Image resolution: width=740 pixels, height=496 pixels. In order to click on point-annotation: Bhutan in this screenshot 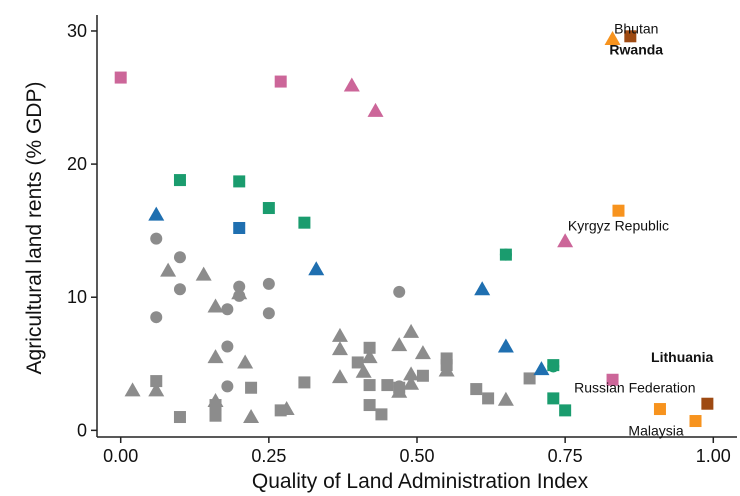, I will do `click(636, 28)`.